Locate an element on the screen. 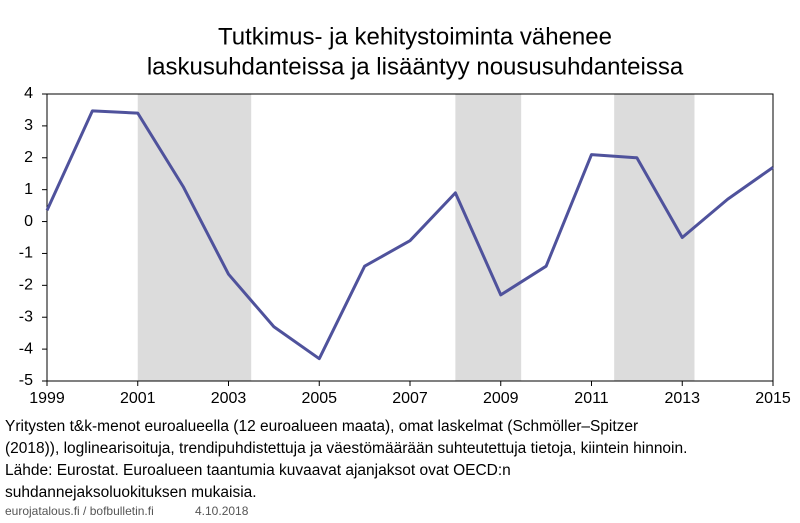 Image resolution: width=800 pixels, height=523 pixels. y-tick-label: -5 is located at coordinates (26, 380).